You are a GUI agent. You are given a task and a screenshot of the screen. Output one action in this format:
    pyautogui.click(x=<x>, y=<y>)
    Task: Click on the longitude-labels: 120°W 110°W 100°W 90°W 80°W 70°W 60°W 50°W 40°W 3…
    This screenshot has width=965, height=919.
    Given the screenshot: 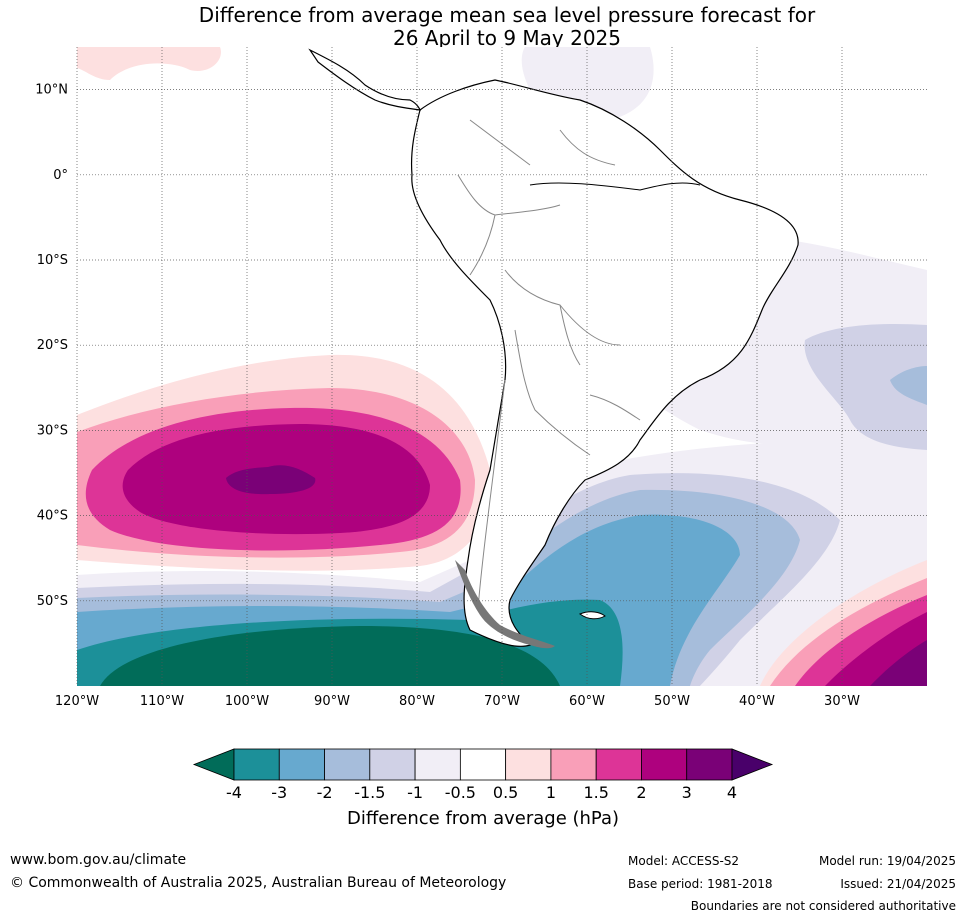 What is the action you would take?
    pyautogui.click(x=457, y=701)
    